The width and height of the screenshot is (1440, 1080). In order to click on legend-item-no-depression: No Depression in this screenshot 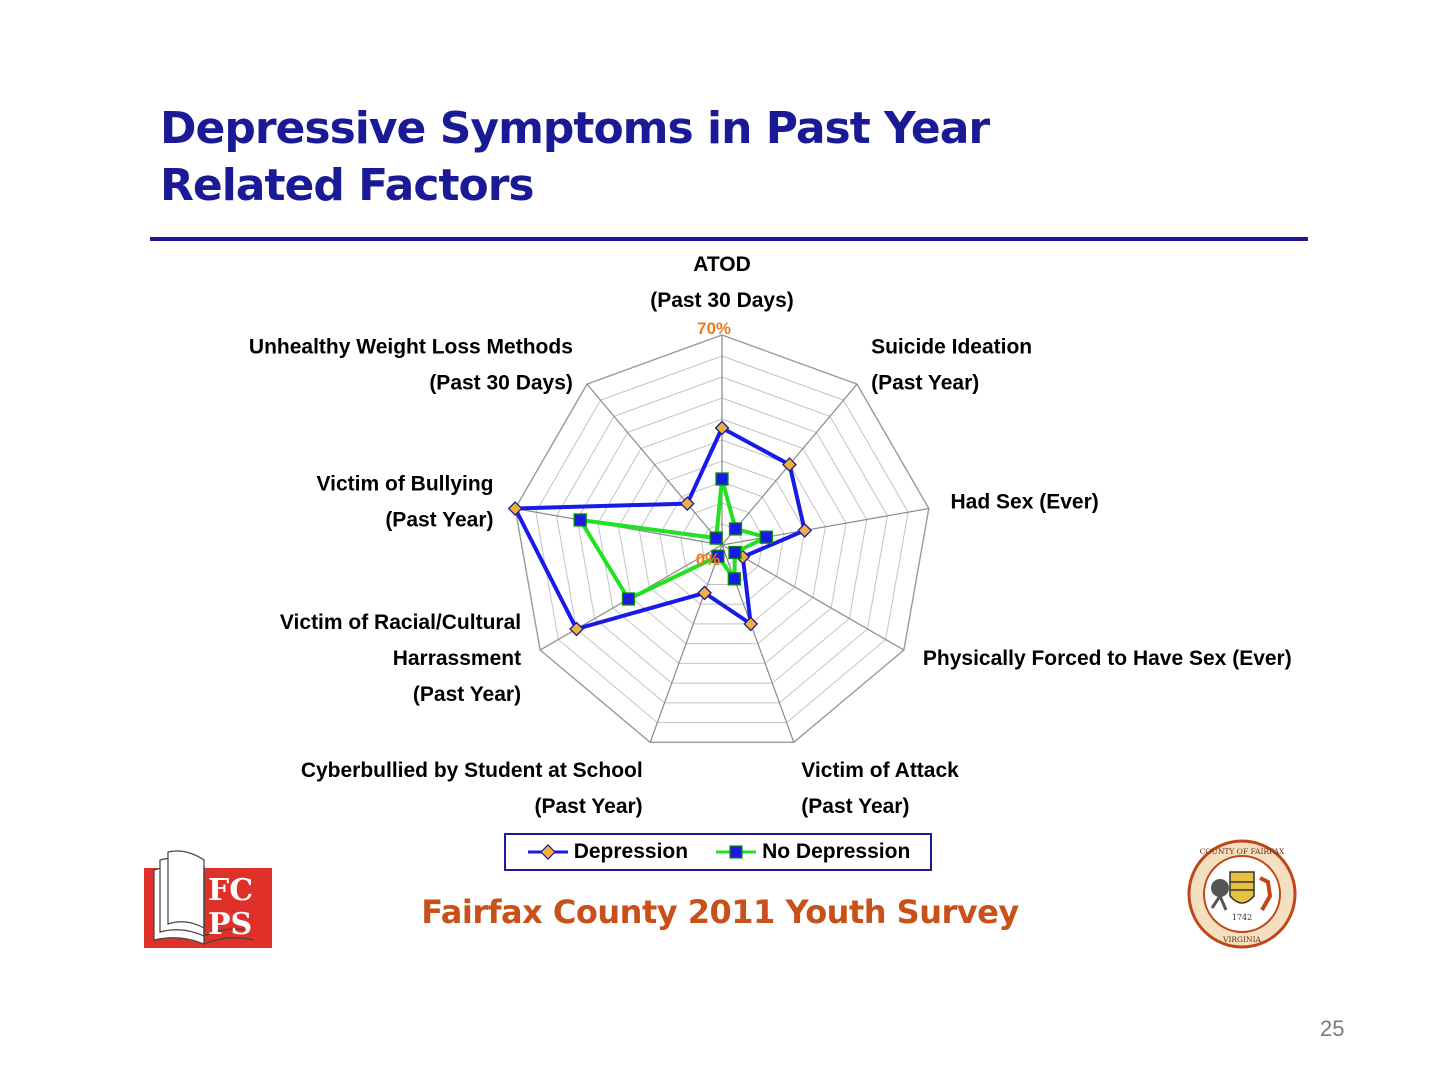, I will do `click(812, 852)`.